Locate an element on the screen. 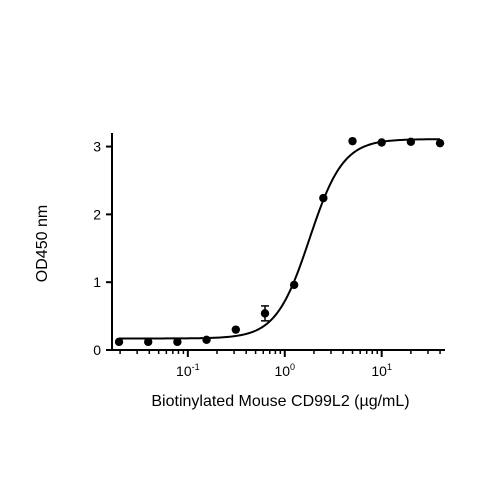  x-tick-label: 10⁻¹ is located at coordinates (188, 370).